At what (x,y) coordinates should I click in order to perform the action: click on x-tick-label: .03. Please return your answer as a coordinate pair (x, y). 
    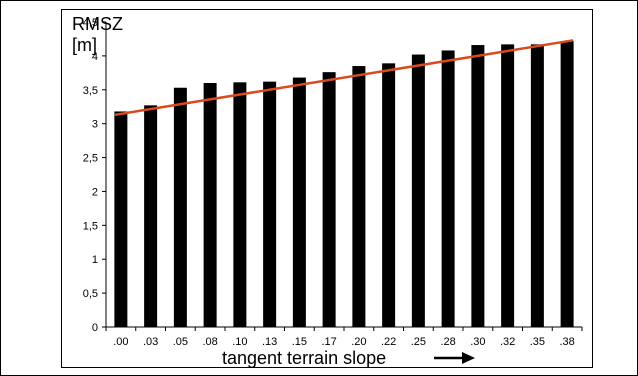
    Looking at the image, I should click on (150, 342).